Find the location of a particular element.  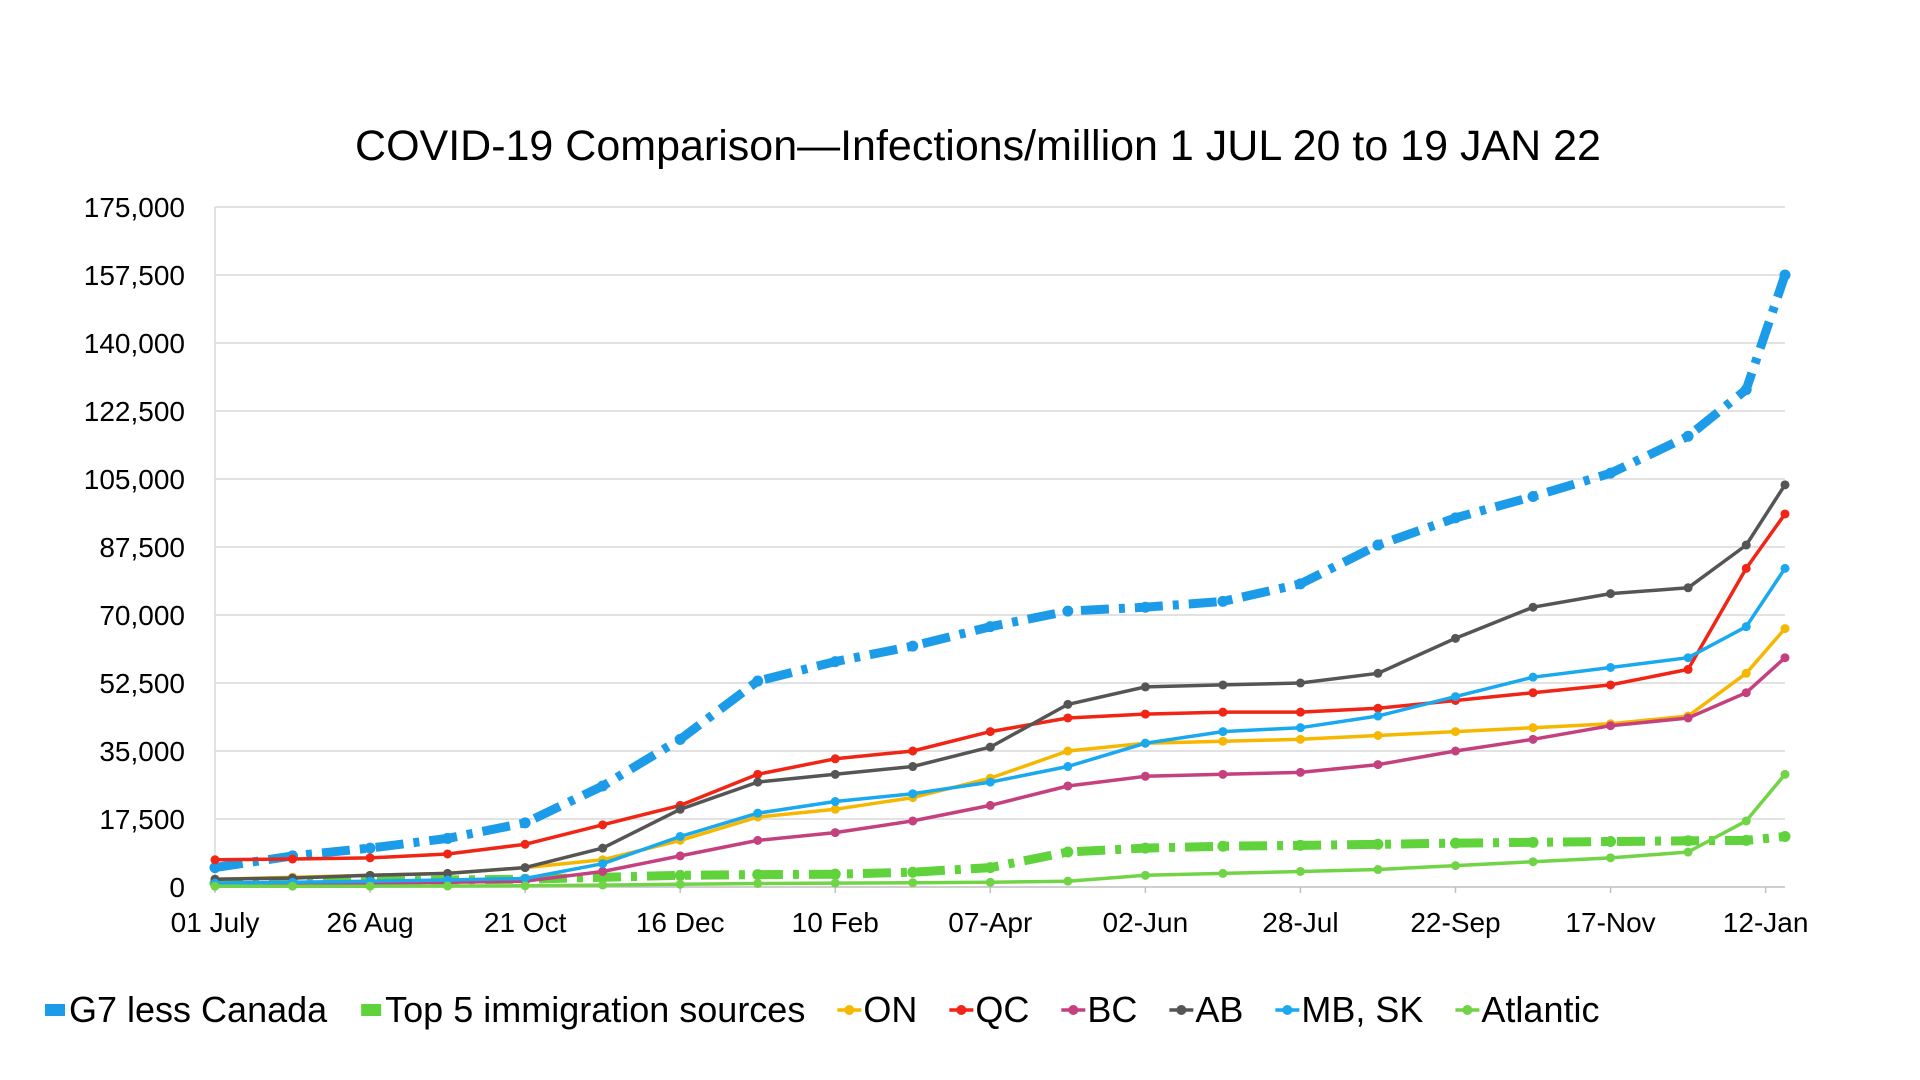

legend-label: AB is located at coordinates (1219, 1009).